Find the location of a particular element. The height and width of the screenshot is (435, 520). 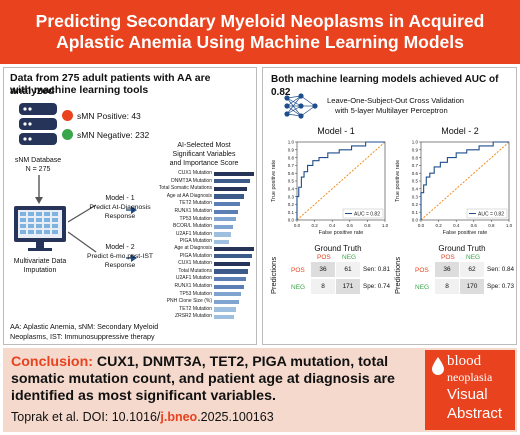

model2-xtick-label: 1.0 is located at coordinates (509, 225).